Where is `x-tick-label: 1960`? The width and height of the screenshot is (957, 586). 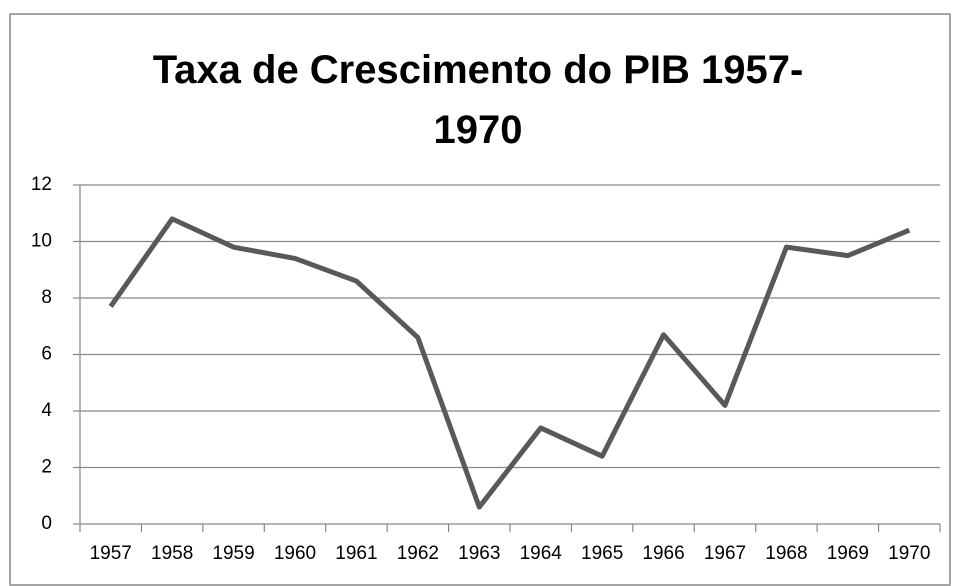 x-tick-label: 1960 is located at coordinates (295, 553).